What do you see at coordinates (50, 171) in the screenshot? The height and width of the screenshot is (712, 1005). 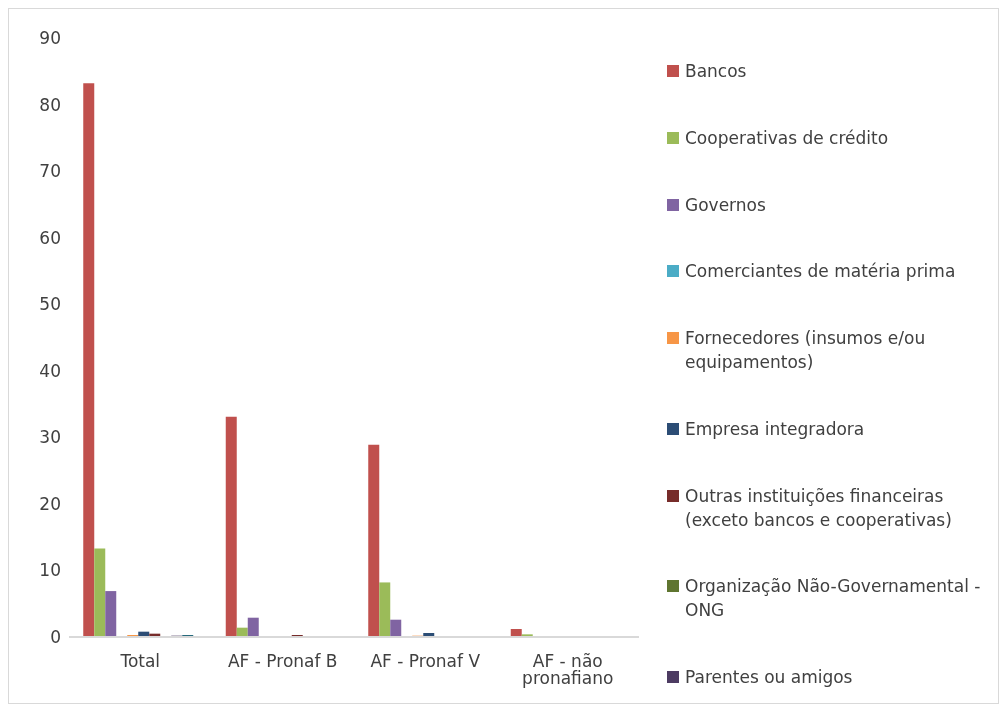 I see `y-tick-label: 70` at bounding box center [50, 171].